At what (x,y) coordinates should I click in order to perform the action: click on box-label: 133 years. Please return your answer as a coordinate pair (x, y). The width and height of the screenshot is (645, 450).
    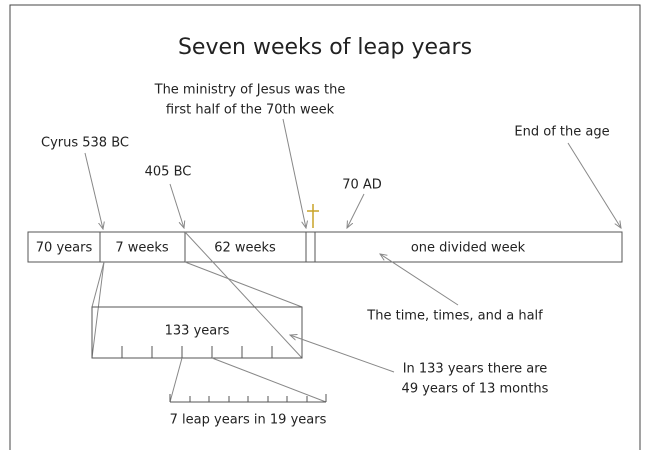
    Looking at the image, I should click on (197, 331).